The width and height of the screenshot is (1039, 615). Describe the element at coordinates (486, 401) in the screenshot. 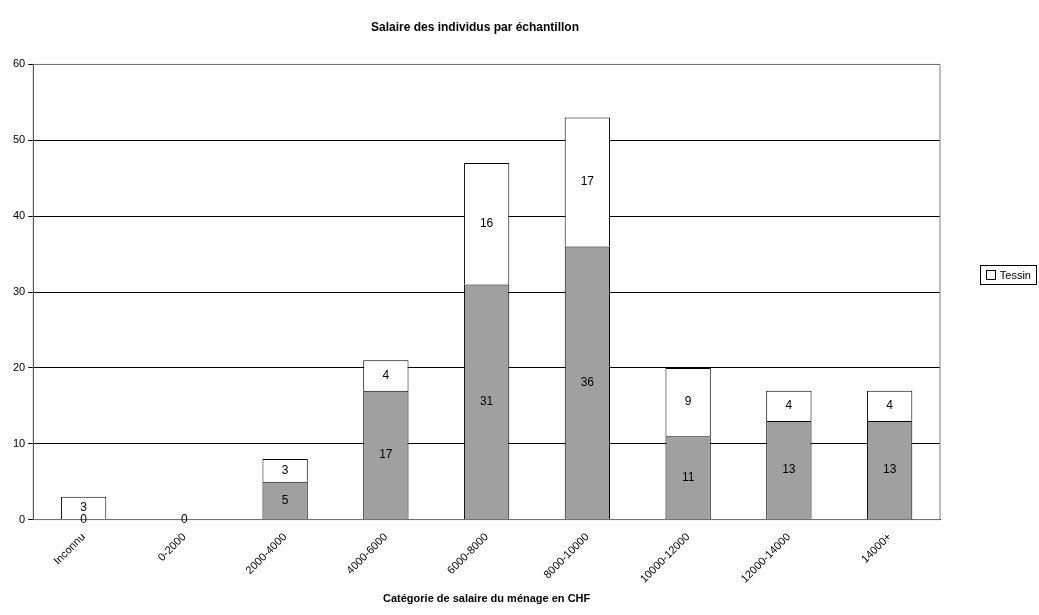

I see `data-label: 31` at that location.